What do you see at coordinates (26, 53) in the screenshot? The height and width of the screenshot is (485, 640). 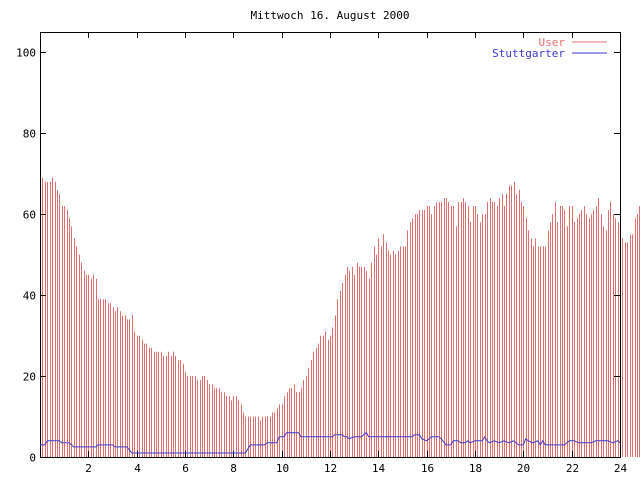 I see `y-tick-label: 100` at bounding box center [26, 53].